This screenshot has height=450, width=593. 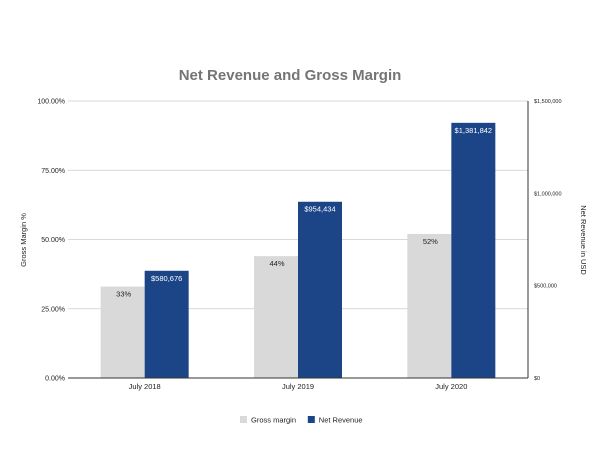 I want to click on legend-label: Gross margin, so click(x=273, y=420).